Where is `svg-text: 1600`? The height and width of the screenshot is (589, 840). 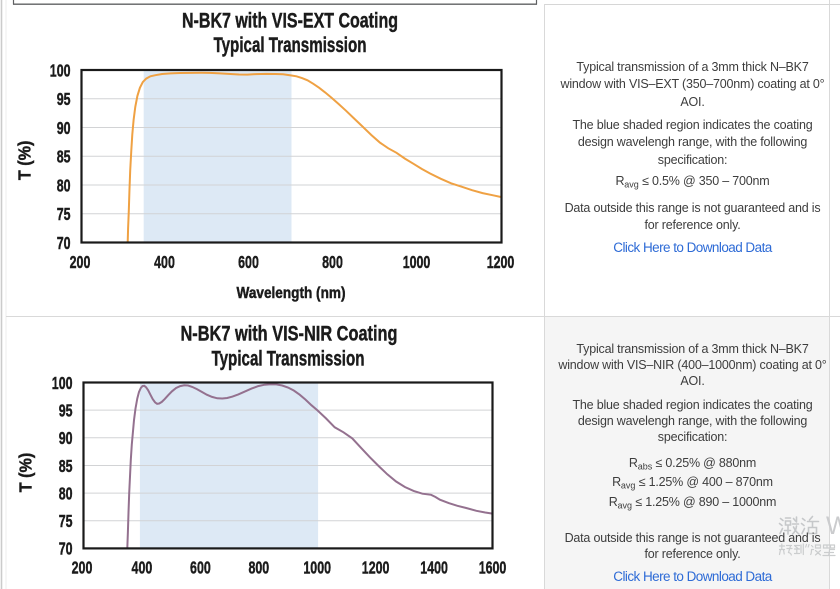
svg-text: 1600 is located at coordinates (493, 568).